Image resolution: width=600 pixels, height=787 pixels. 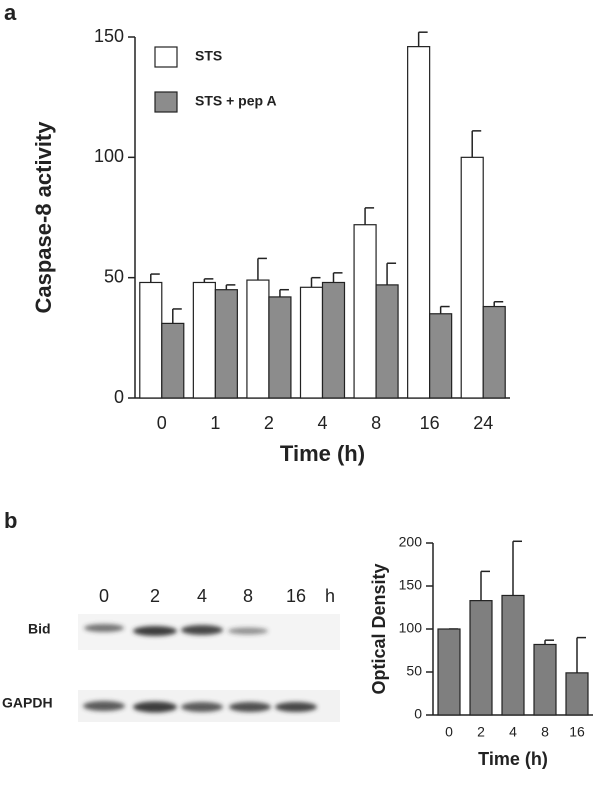 What do you see at coordinates (215, 423) in the screenshot?
I see `x-tick-label: 1` at bounding box center [215, 423].